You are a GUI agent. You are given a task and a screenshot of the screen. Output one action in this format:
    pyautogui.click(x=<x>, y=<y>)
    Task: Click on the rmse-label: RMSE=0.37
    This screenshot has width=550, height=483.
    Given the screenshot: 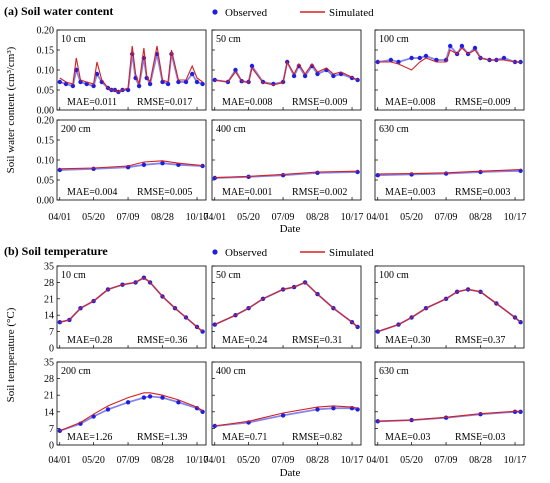 What is the action you would take?
    pyautogui.click(x=480, y=340)
    